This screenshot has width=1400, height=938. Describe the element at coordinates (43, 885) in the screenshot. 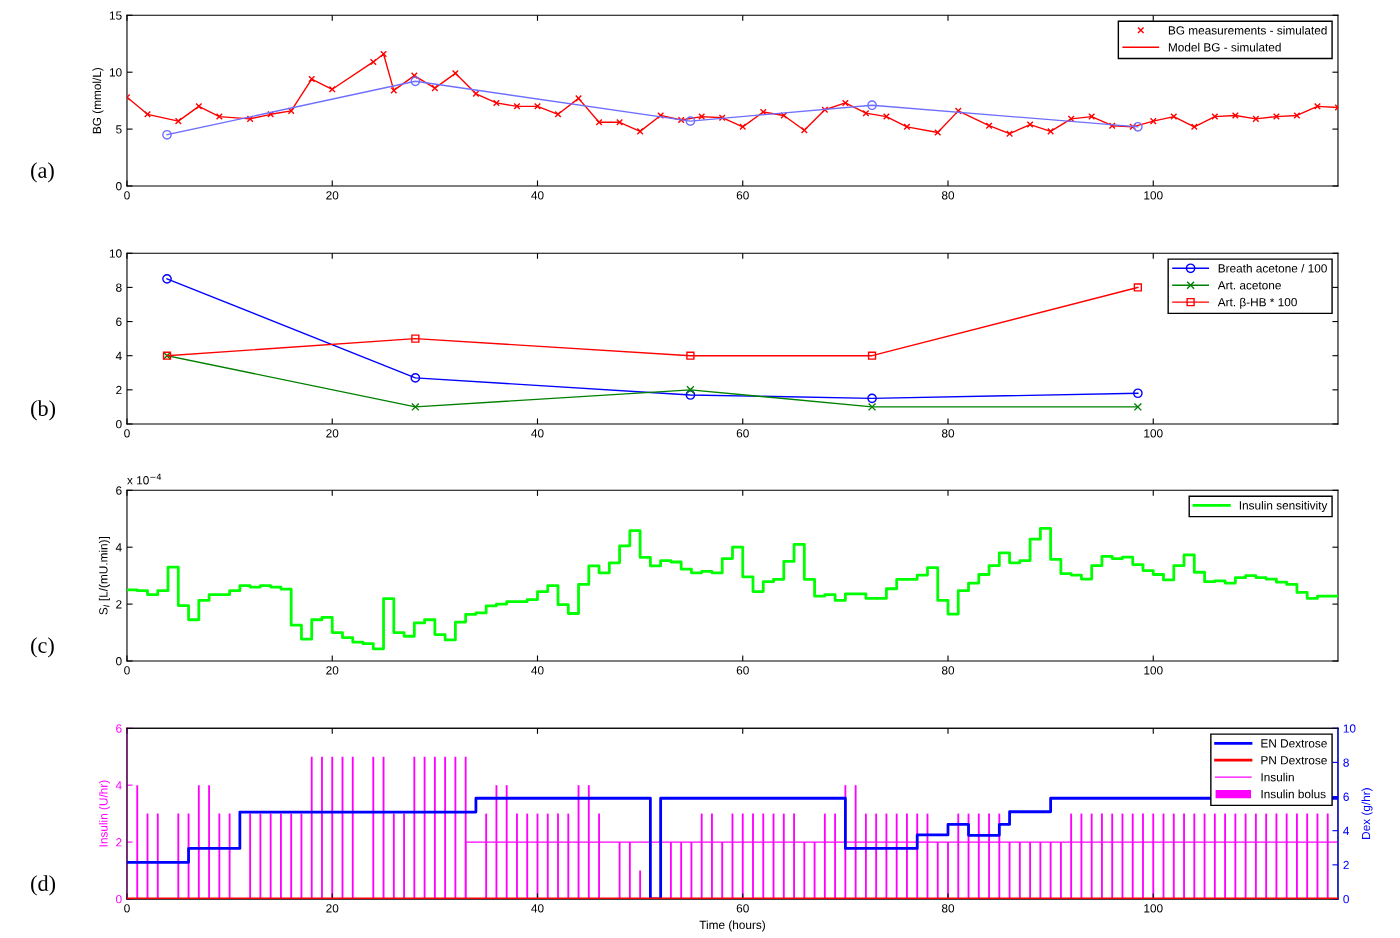

I see `text: (d)` at that location.